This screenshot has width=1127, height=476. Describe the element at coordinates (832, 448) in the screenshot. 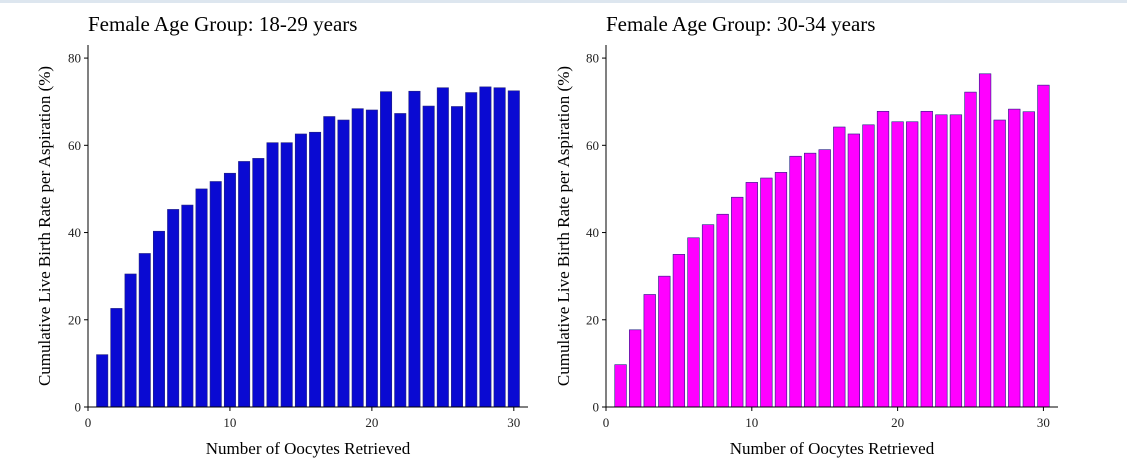

I see `chart2-x-axis-label: Number of Oocytes Retrieved` at that location.